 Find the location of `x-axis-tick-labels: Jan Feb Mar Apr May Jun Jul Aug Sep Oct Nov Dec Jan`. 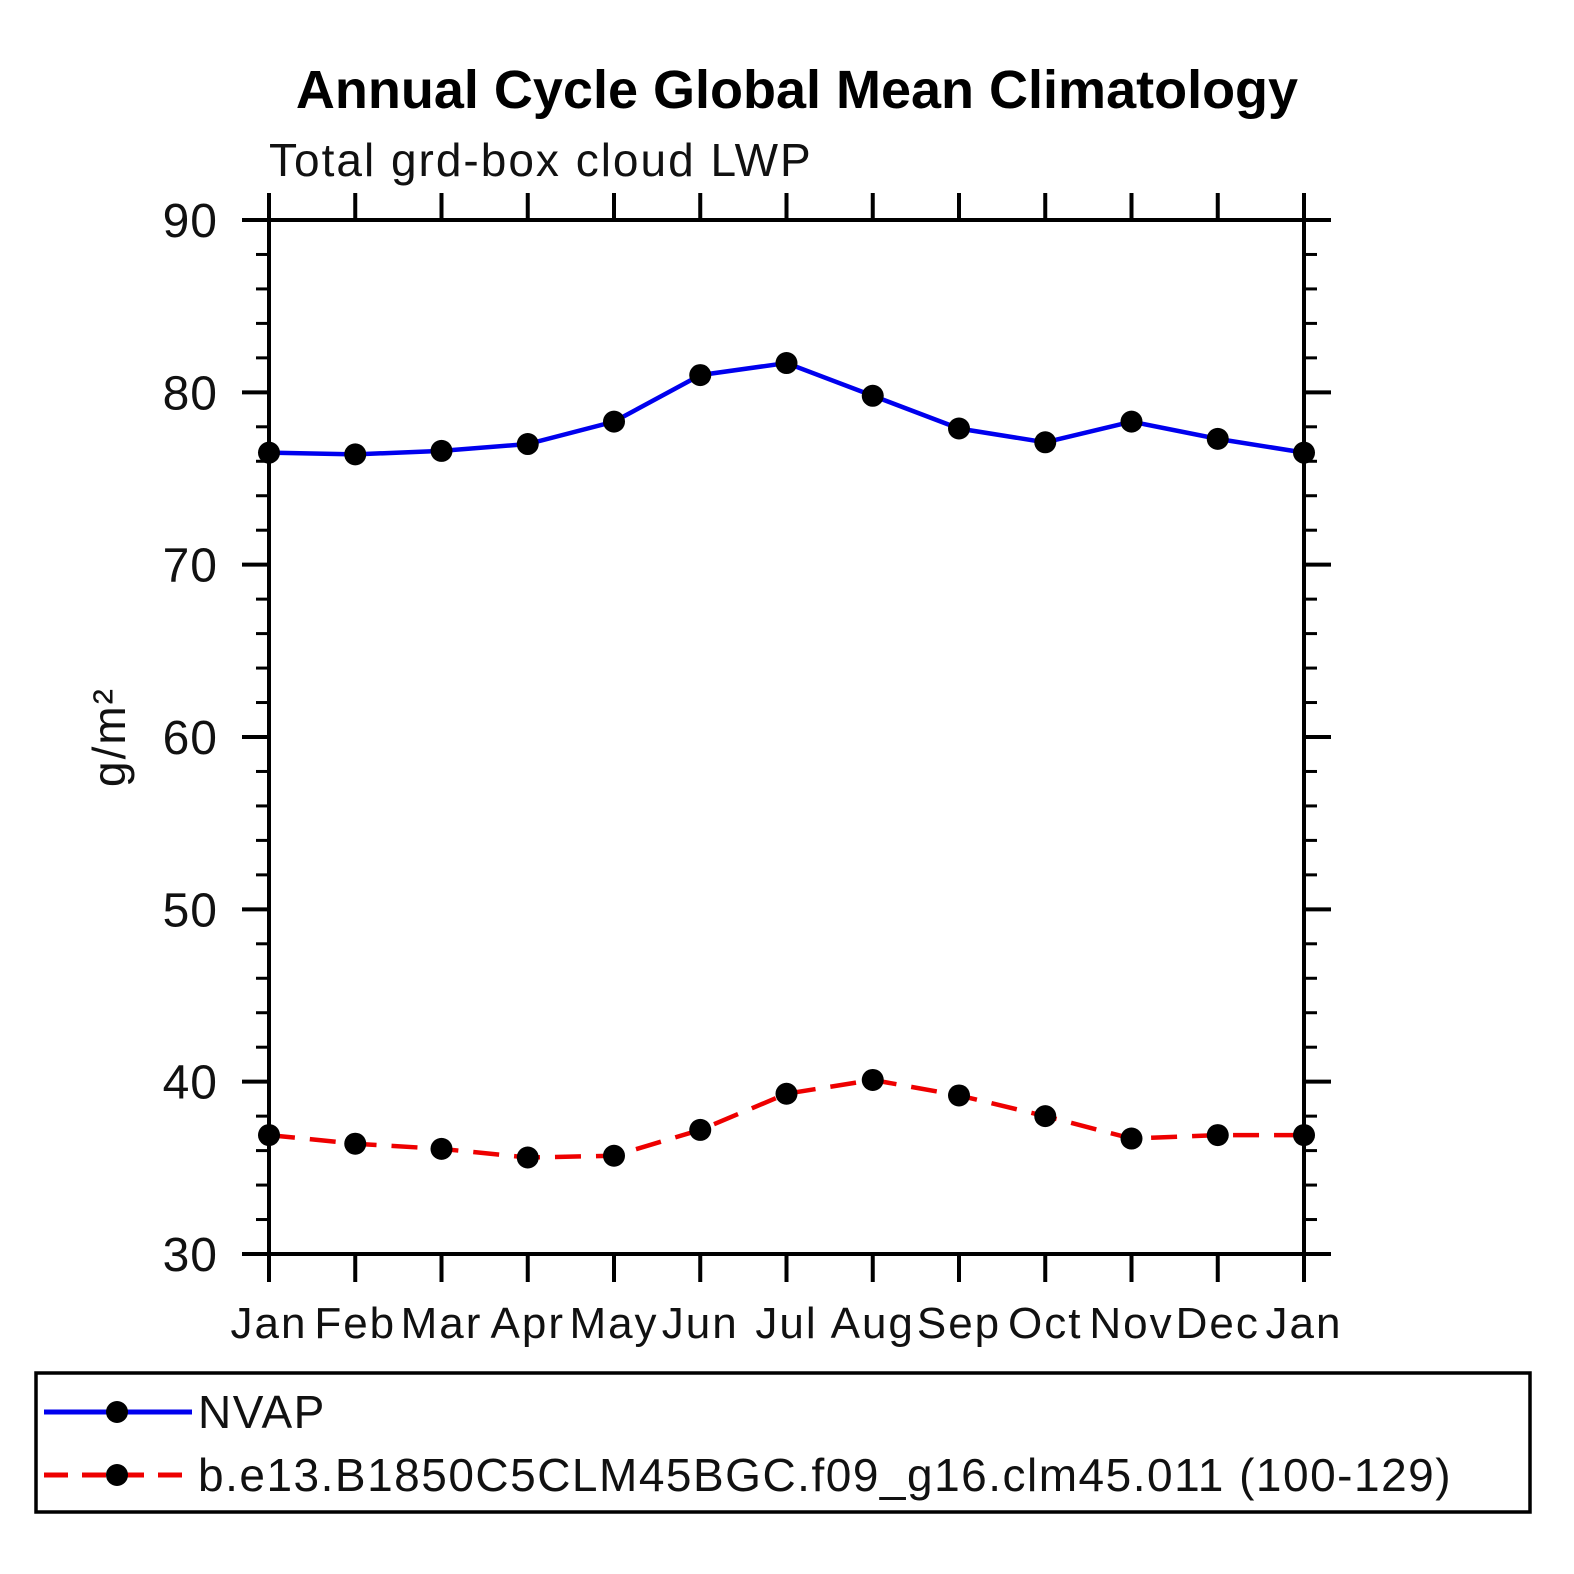

x-axis-tick-labels: Jan Feb Mar Apr May Jun Jul Aug Sep Oct Nov Dec Jan is located at coordinates (787, 1323).